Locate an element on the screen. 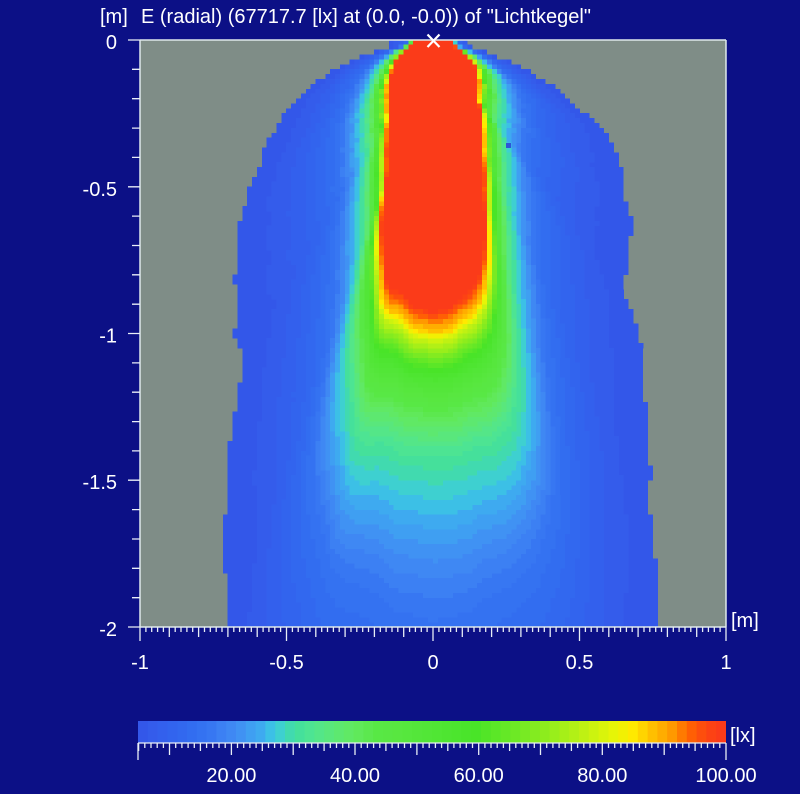 This screenshot has height=794, width=800. svg-text: 60.00 is located at coordinates (479, 776).